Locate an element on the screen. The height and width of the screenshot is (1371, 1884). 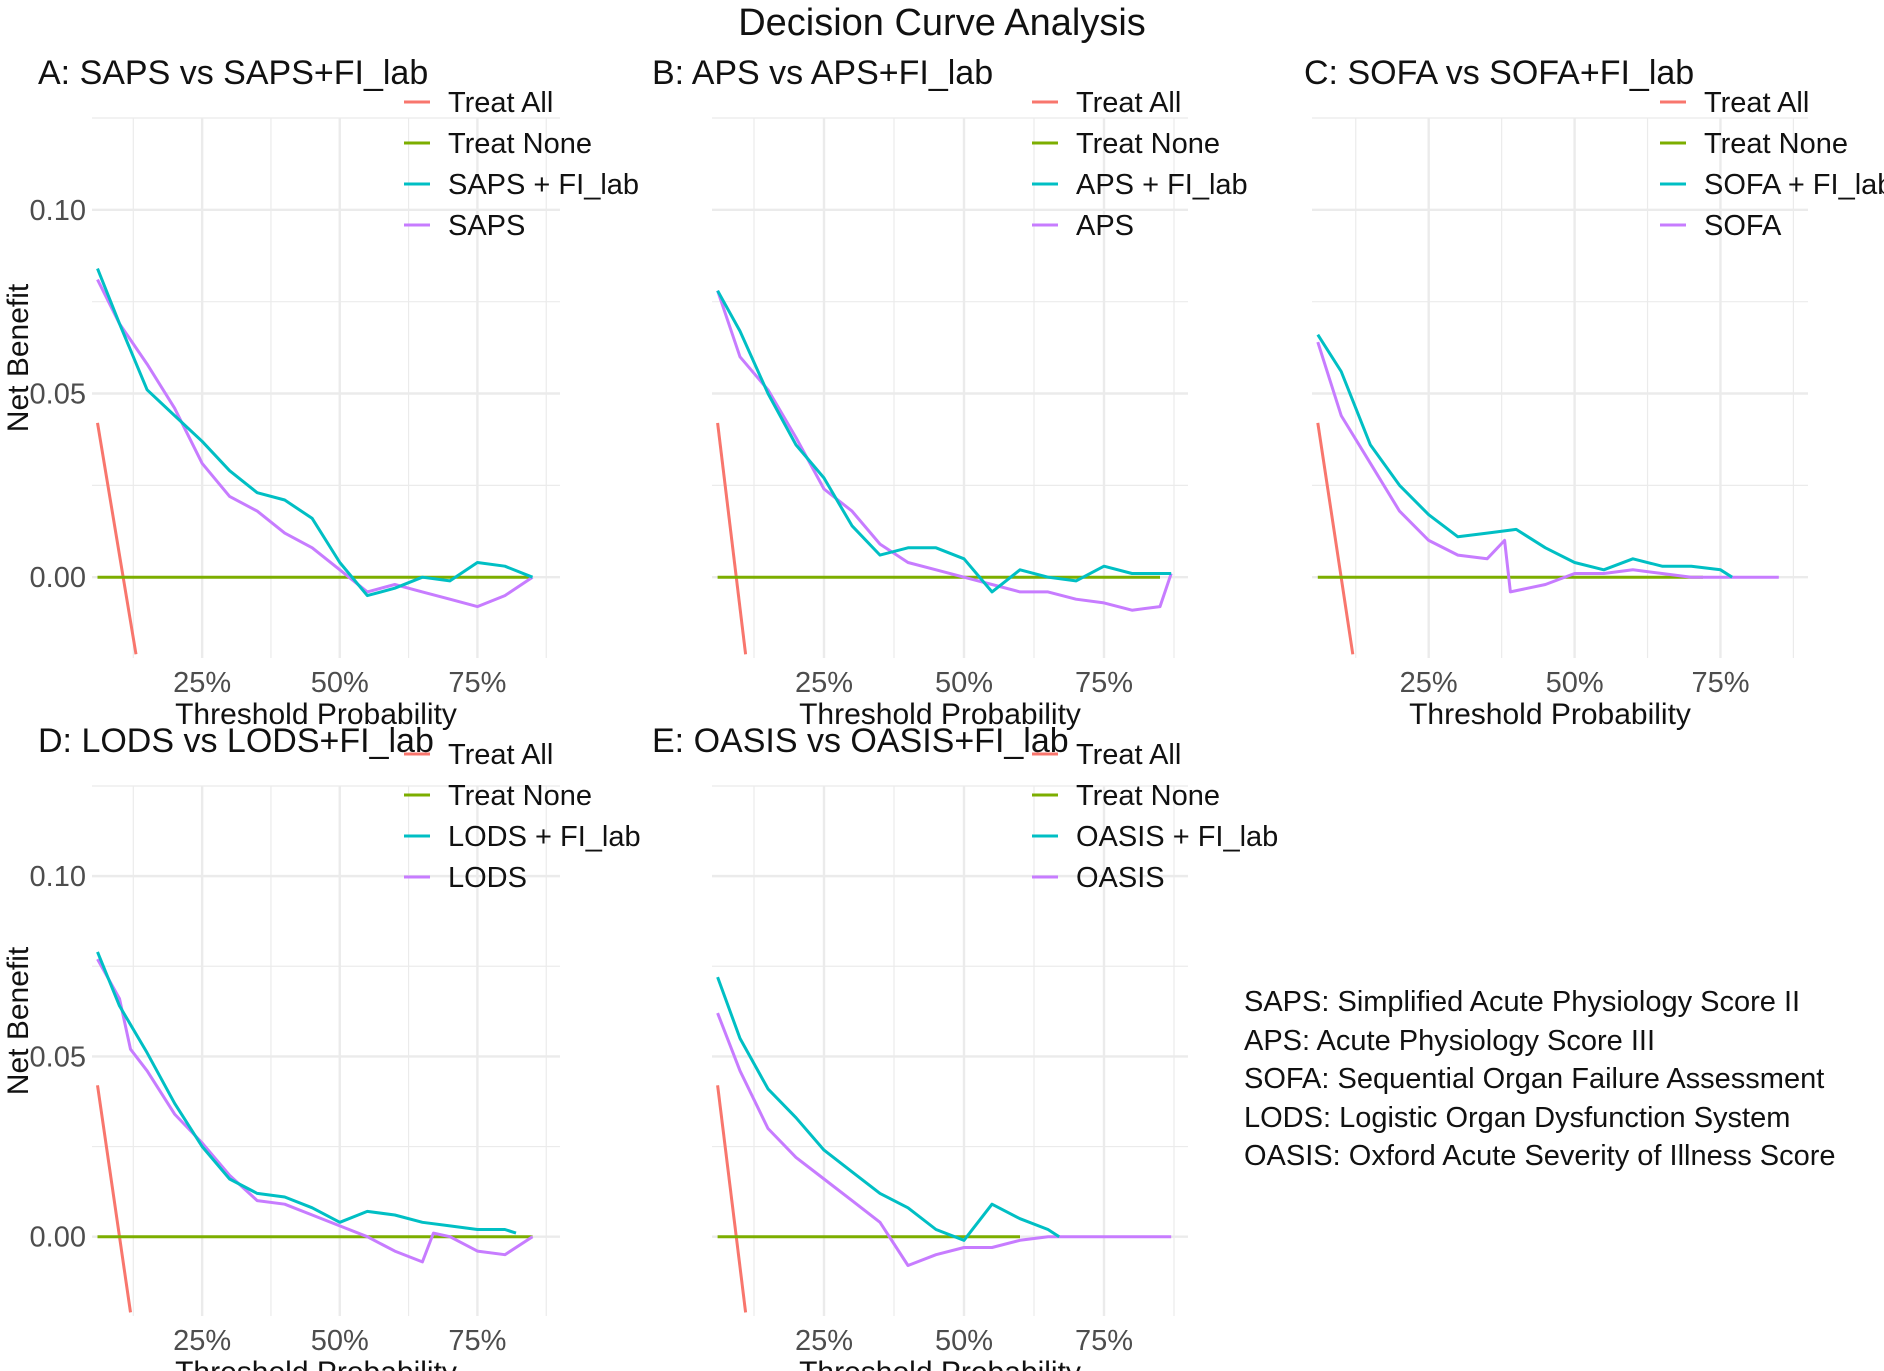
panel-e-legend-label-oasis: OASIS is located at coordinates (1120, 878).